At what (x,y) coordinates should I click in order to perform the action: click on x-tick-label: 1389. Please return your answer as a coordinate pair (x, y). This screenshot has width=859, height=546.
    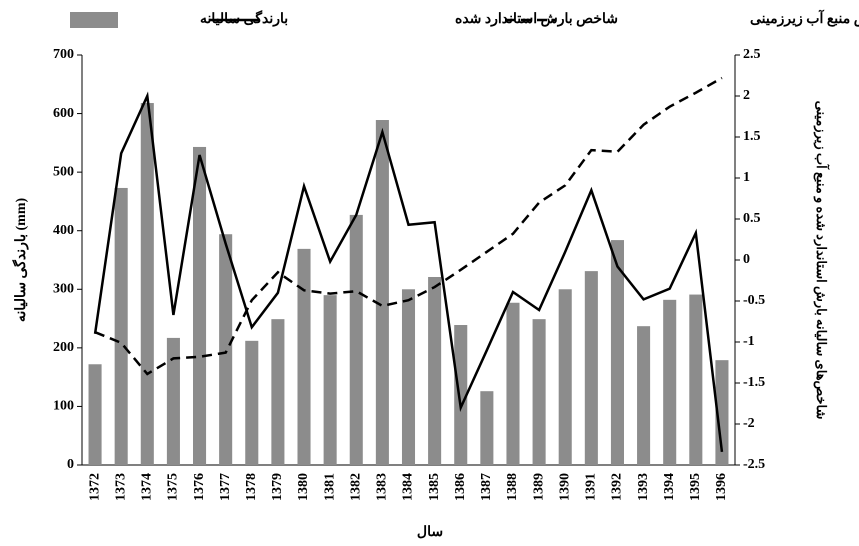
    Looking at the image, I should click on (538, 487).